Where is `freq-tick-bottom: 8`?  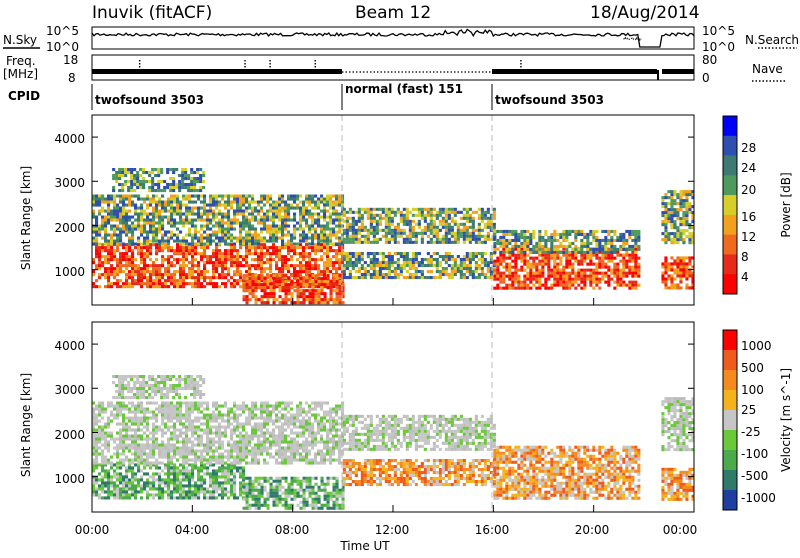 freq-tick-bottom: 8 is located at coordinates (72, 78).